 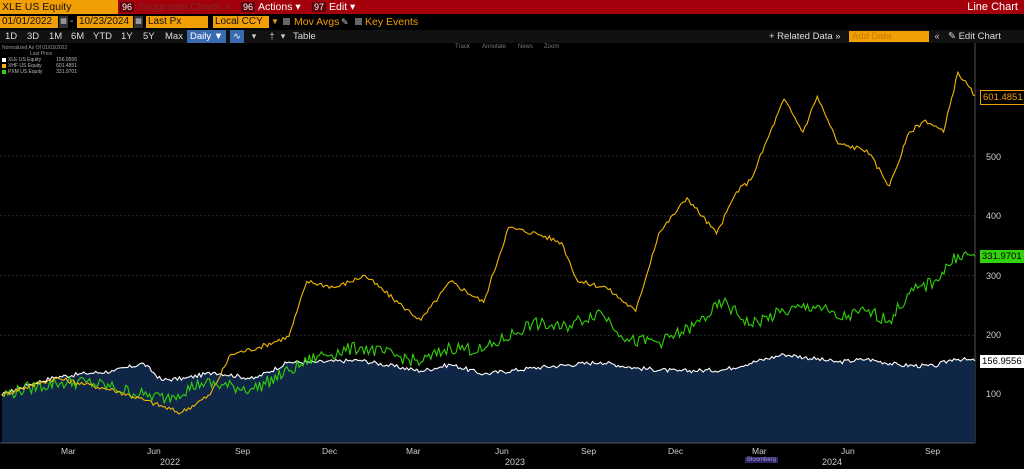 What do you see at coordinates (11, 36) in the screenshot?
I see `range-1d: 1D` at bounding box center [11, 36].